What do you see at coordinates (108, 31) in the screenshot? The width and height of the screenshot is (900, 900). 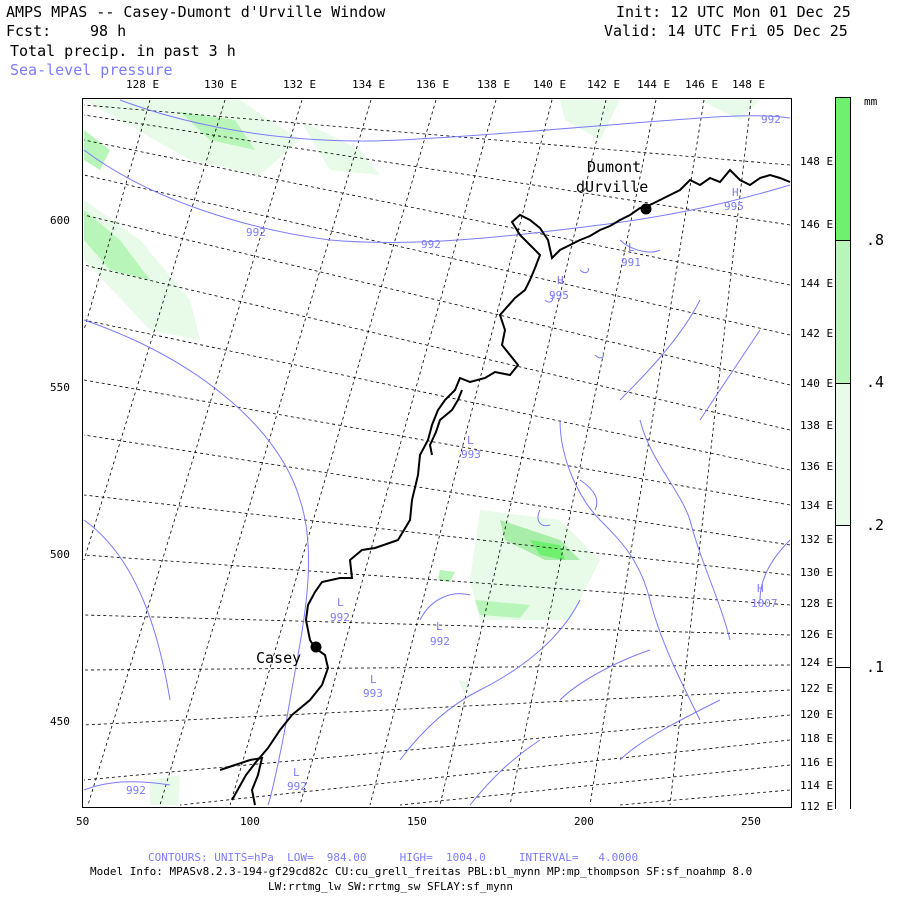 I see `forecast-value: 98 h` at bounding box center [108, 31].